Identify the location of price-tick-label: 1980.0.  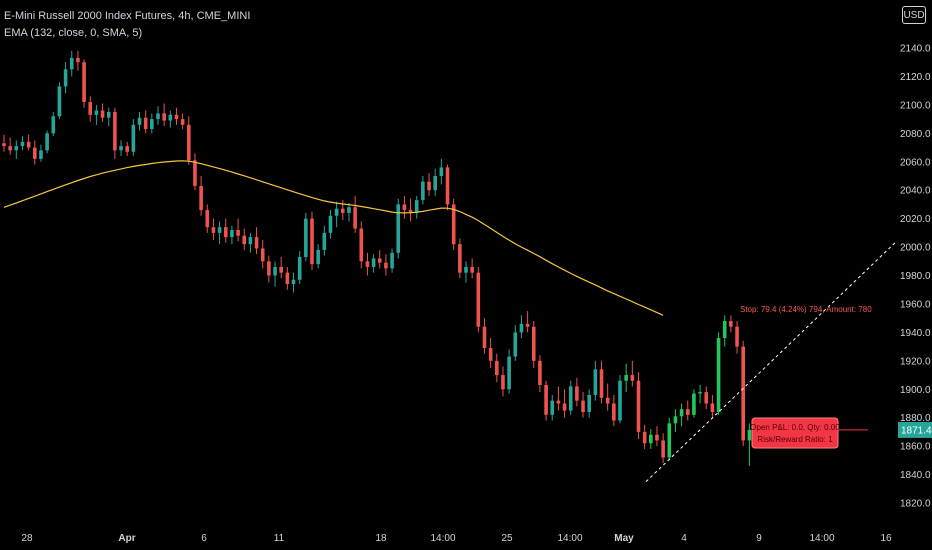
(915, 276).